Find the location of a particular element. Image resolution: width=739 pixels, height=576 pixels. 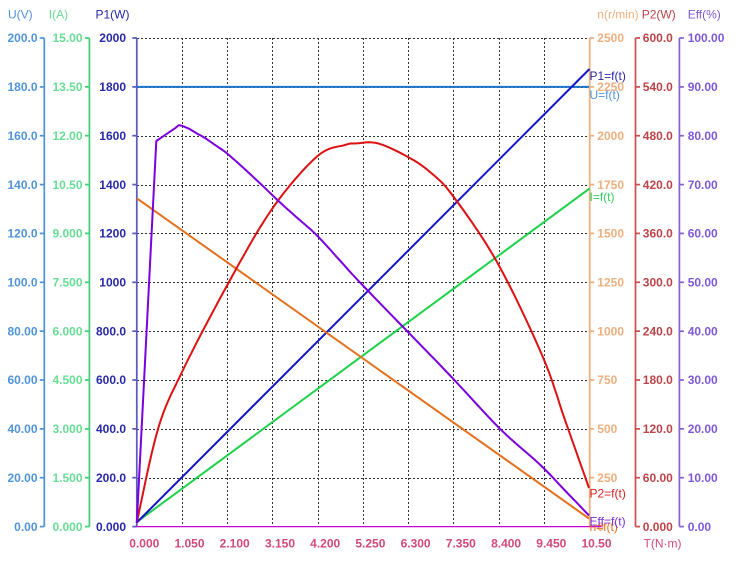

svg-text: 6.300 is located at coordinates (416, 544).